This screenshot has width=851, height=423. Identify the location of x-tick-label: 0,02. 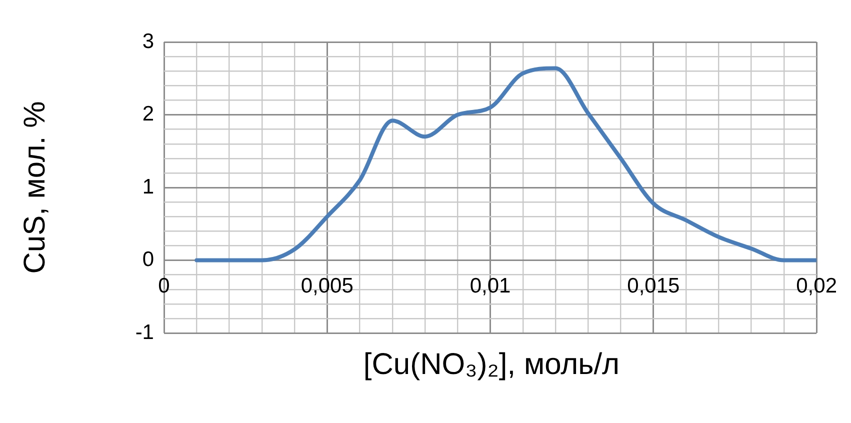
(816, 286).